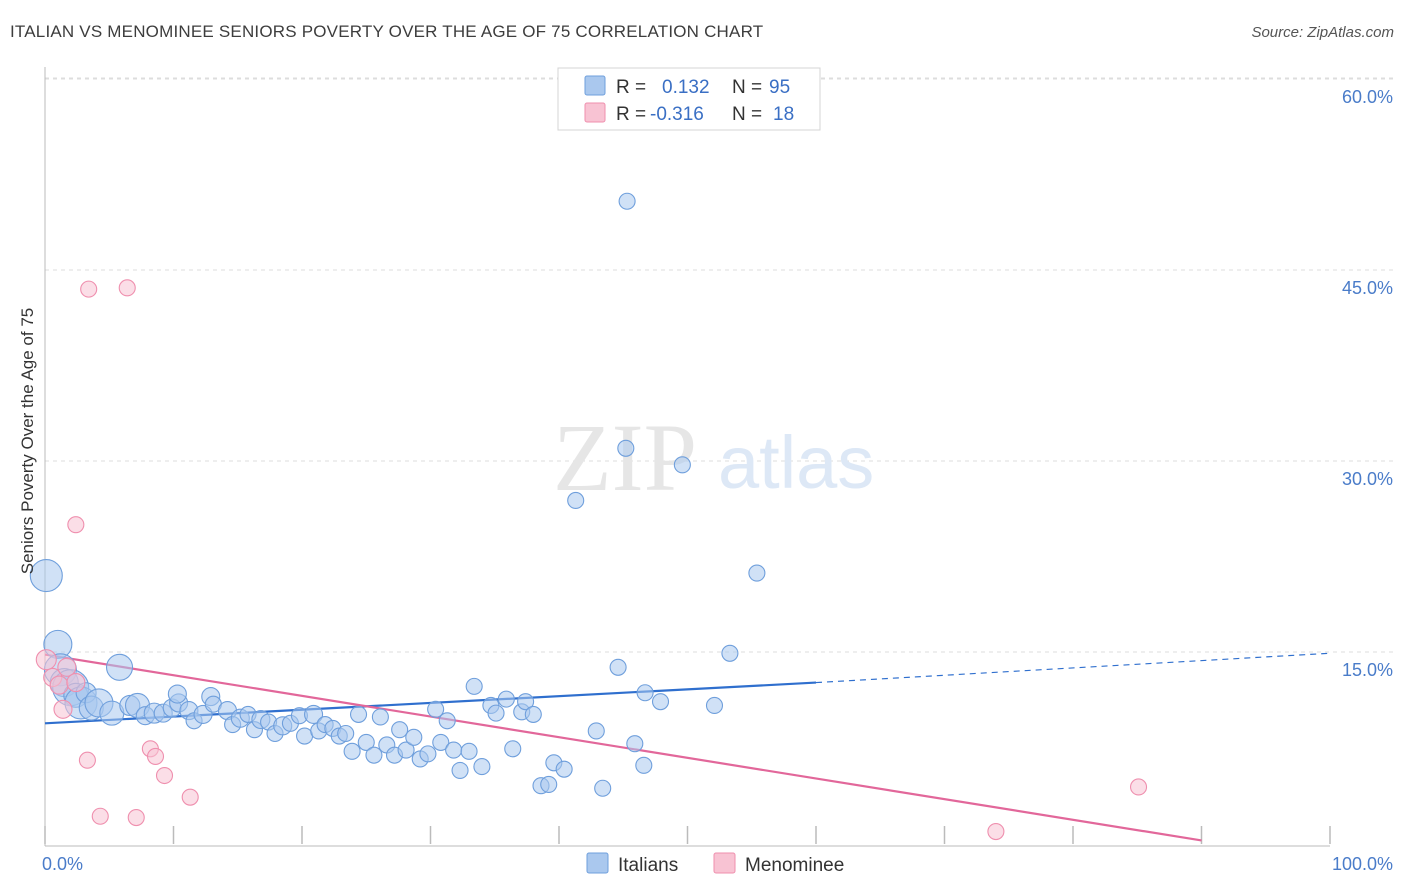 The width and height of the screenshot is (1406, 892). What do you see at coordinates (779, 87) in the screenshot?
I see `legend-n-value-italians: 95` at bounding box center [779, 87].